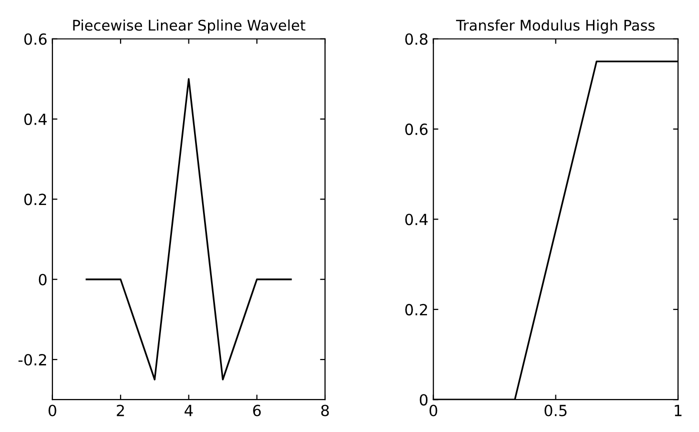 The height and width of the screenshot is (432, 699). Describe the element at coordinates (257, 410) in the screenshot. I see `x-tick-label: 6` at that location.